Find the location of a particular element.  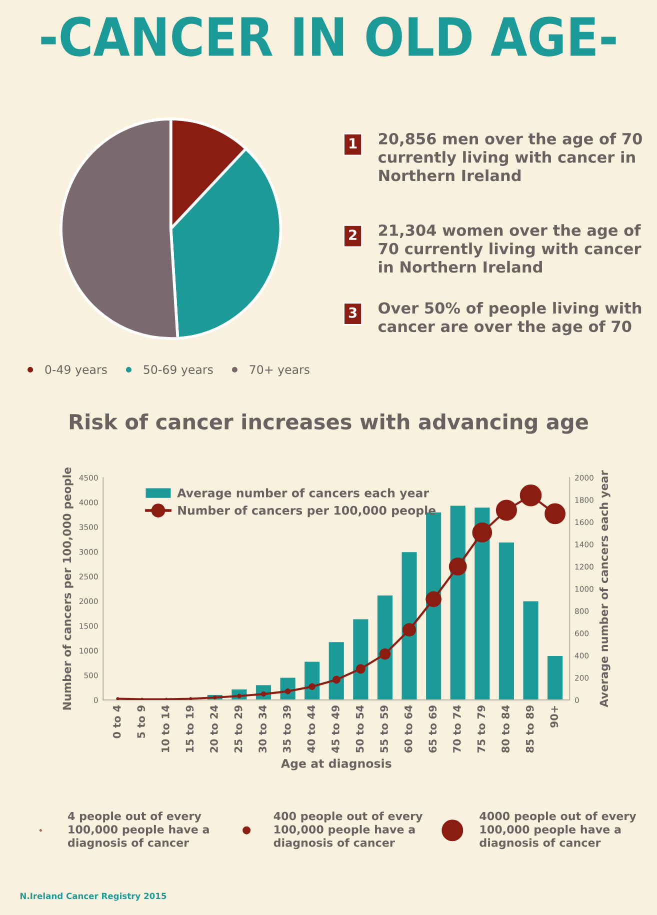

x-tick-label: 25 to 29 is located at coordinates (238, 729).